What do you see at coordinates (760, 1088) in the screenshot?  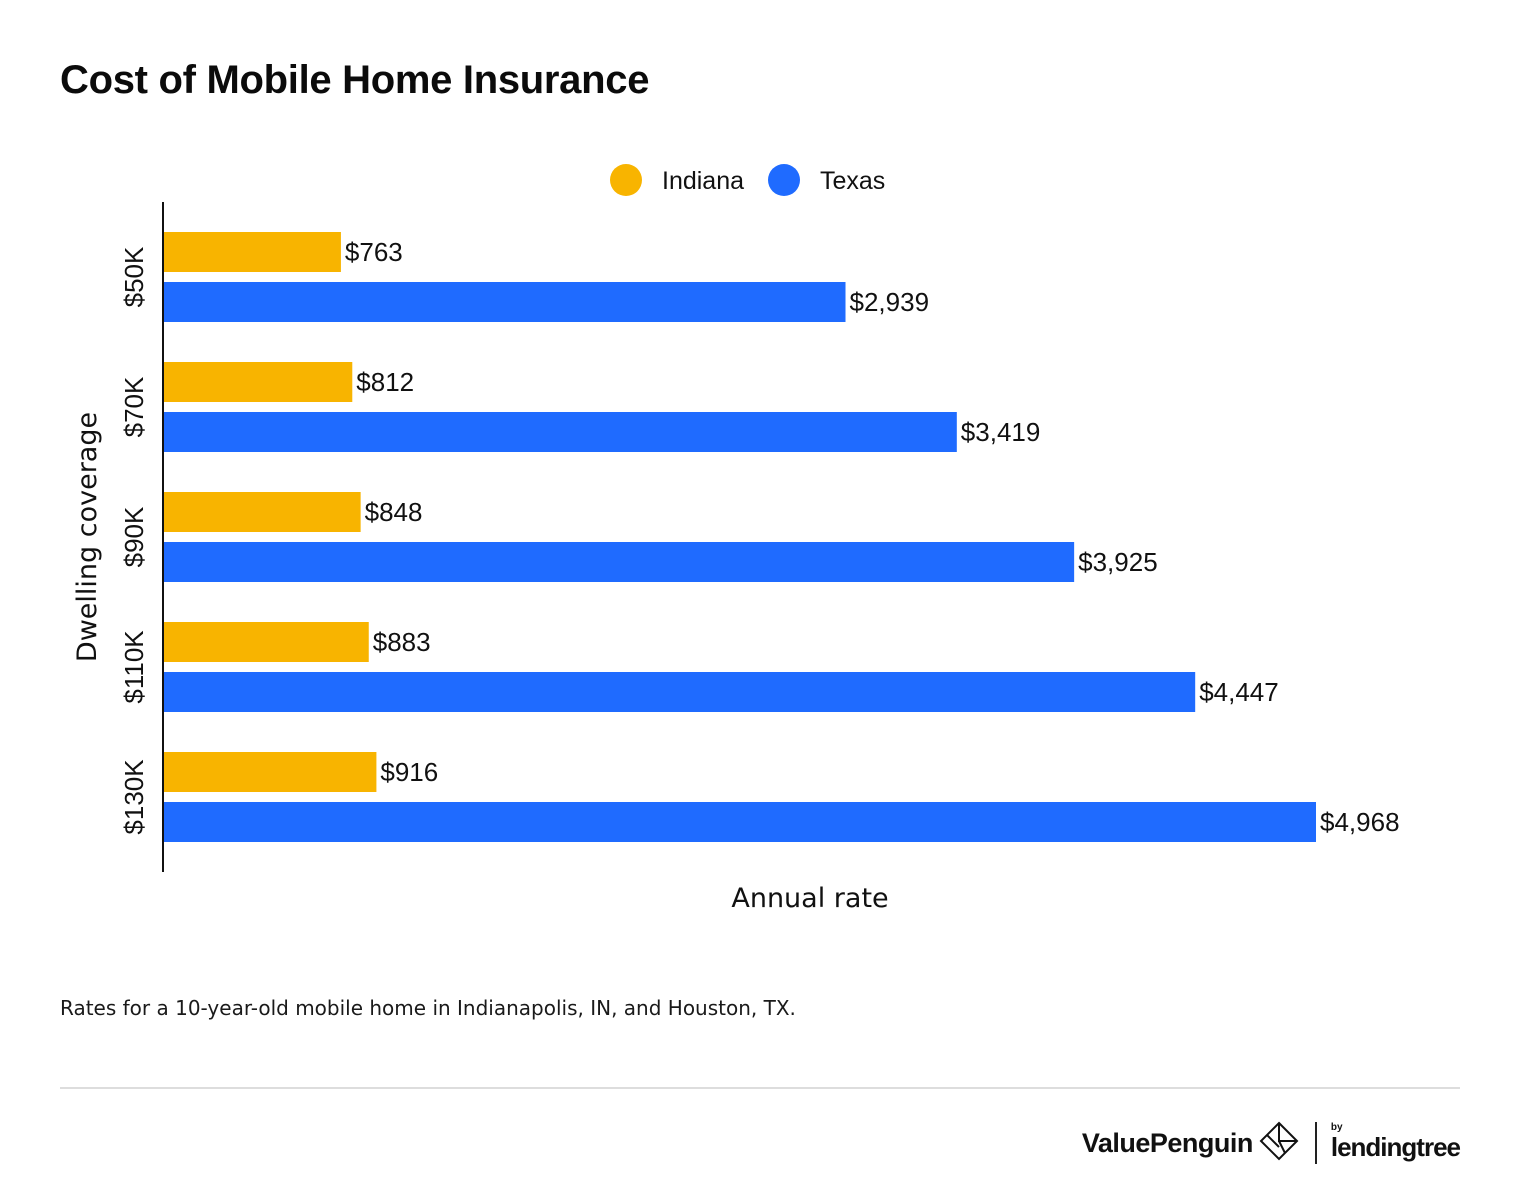 I see `footer-divider` at bounding box center [760, 1088].